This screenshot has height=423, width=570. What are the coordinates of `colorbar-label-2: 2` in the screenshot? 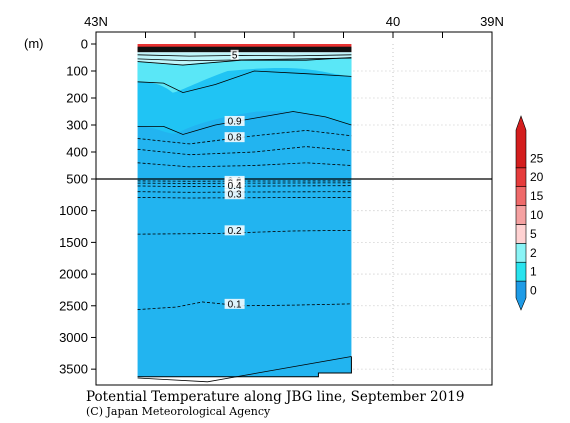 It's located at (533, 253).